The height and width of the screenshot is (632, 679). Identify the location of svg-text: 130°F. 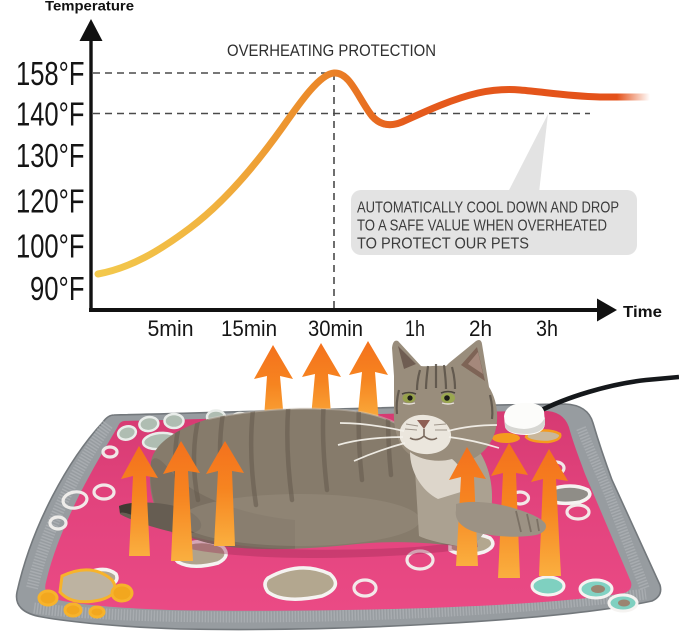
(50, 156).